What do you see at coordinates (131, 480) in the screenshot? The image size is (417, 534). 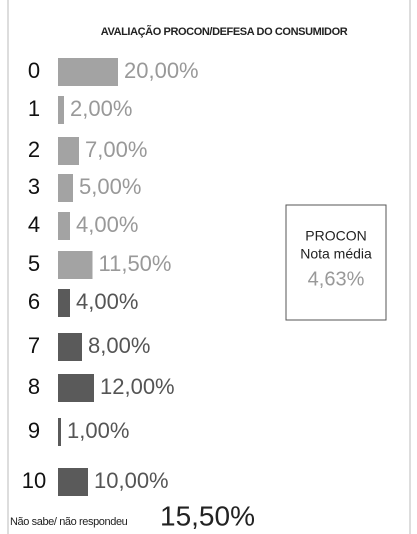 I see `value-label: 10,00%` at bounding box center [131, 480].